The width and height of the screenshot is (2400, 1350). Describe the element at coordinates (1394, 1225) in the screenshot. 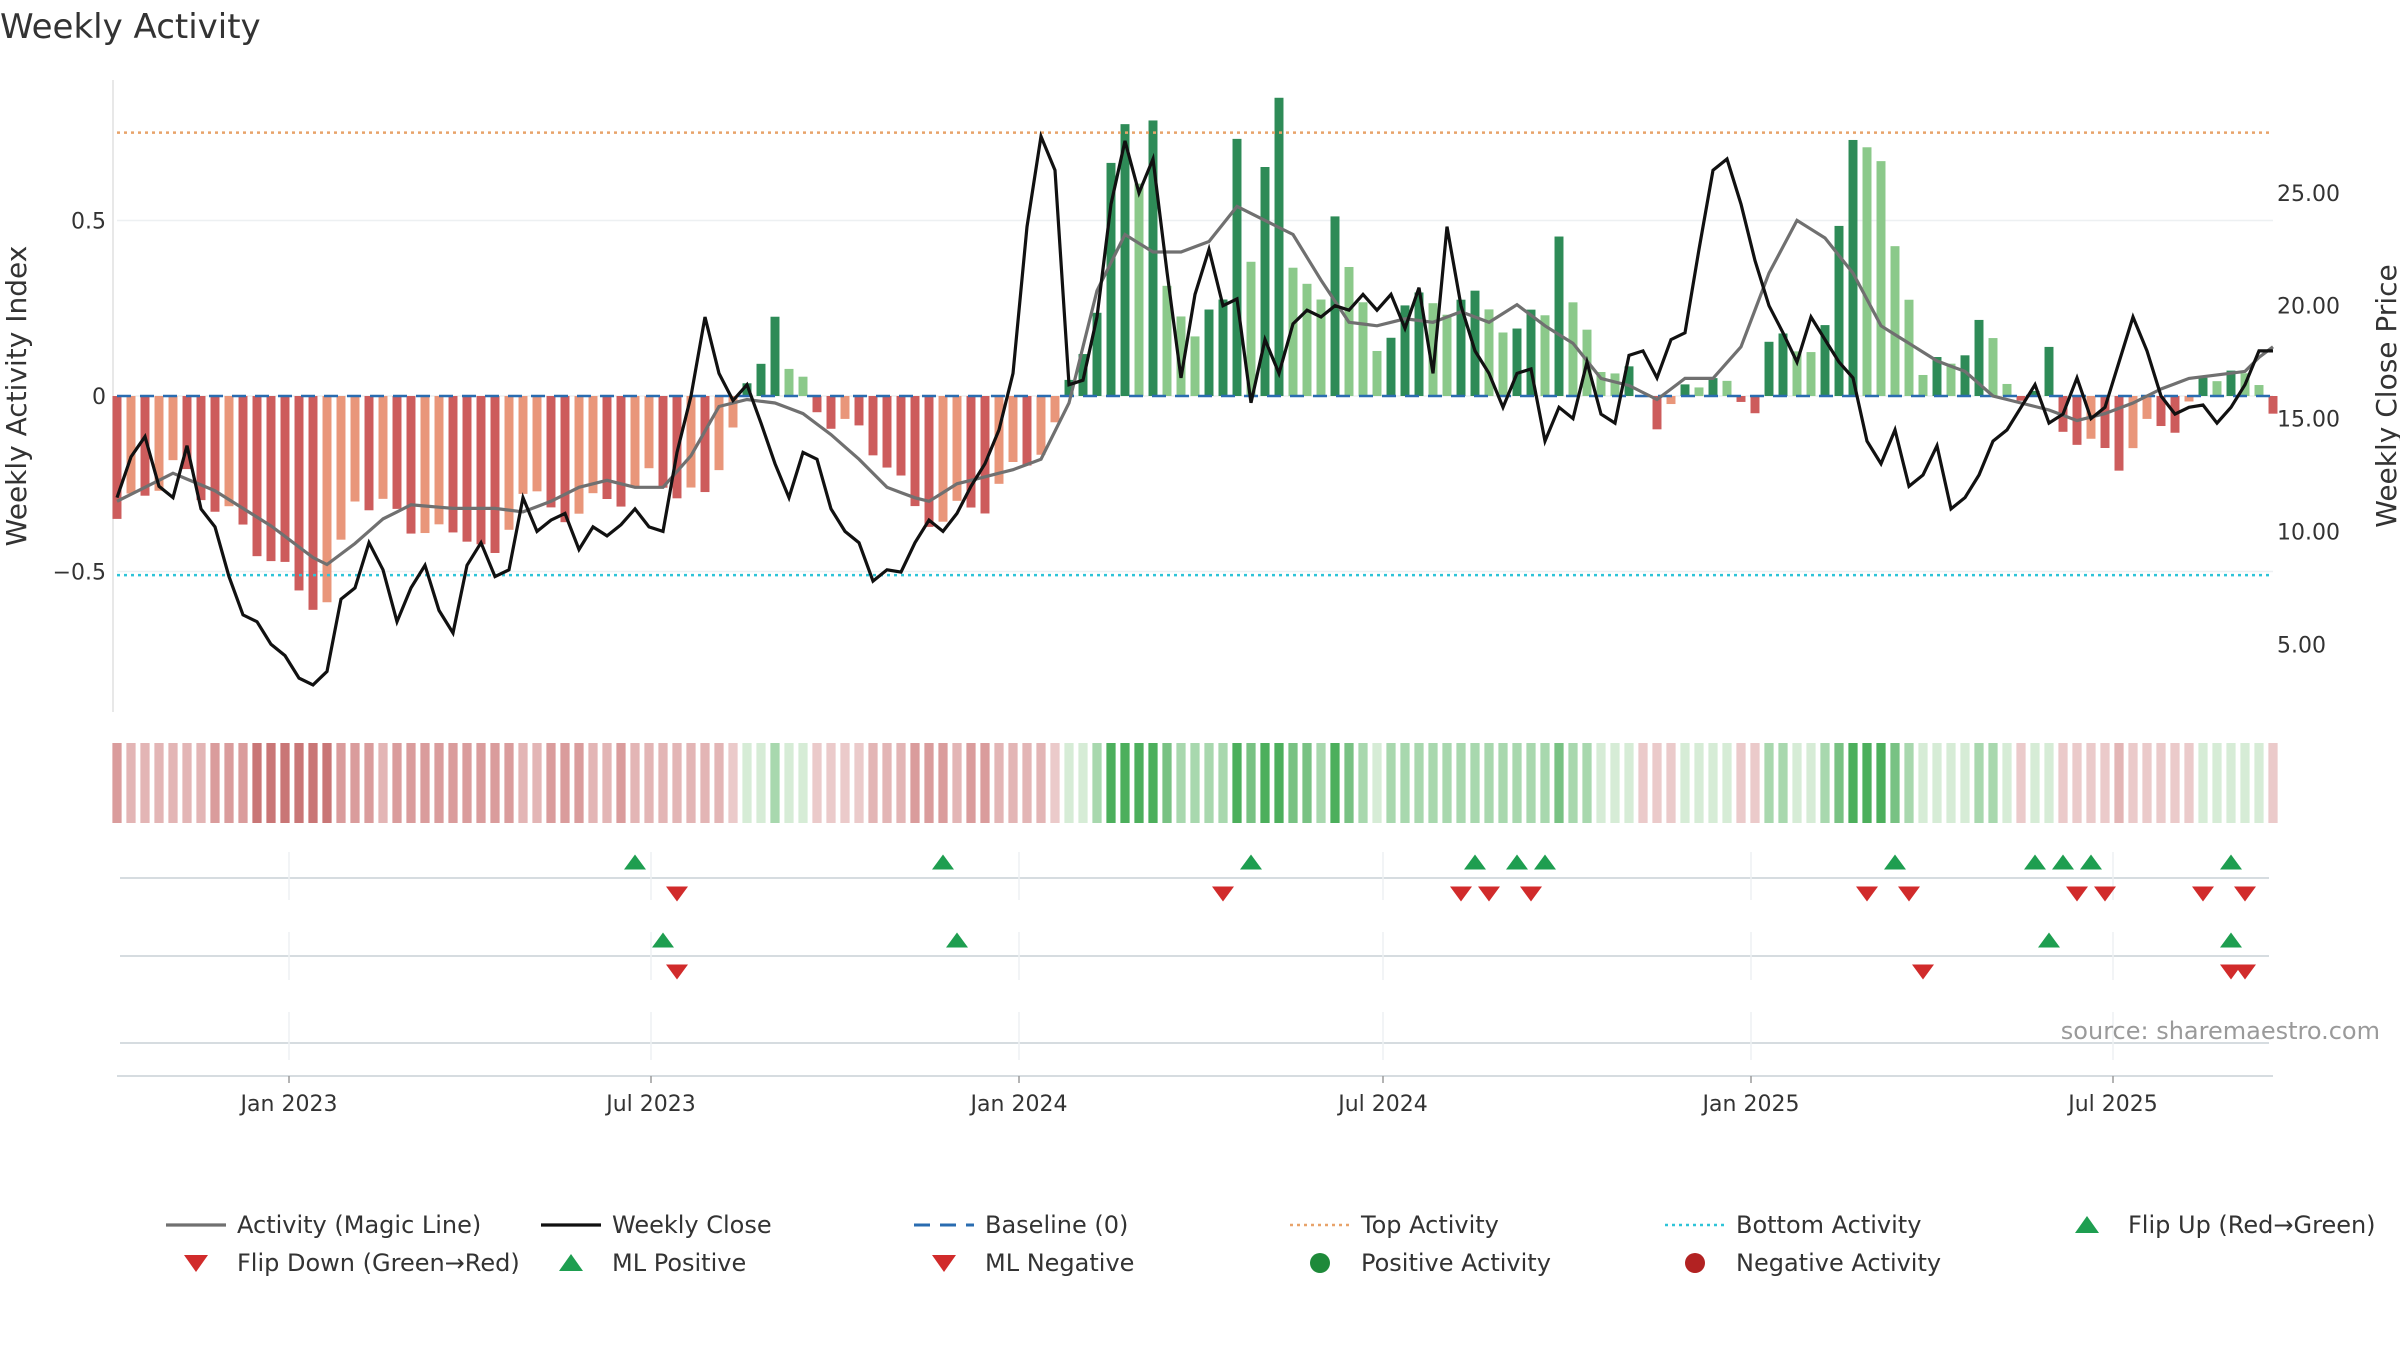

I see `legend-item: Top Activity` at that location.